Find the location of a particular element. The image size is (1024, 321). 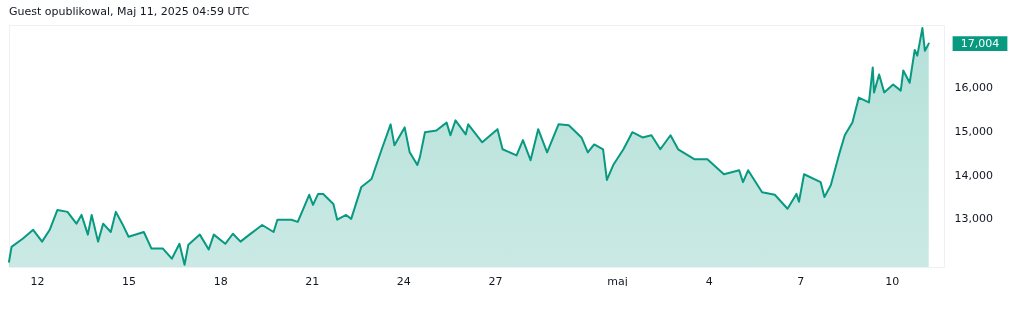

annotation: 17,004 is located at coordinates (980, 43).